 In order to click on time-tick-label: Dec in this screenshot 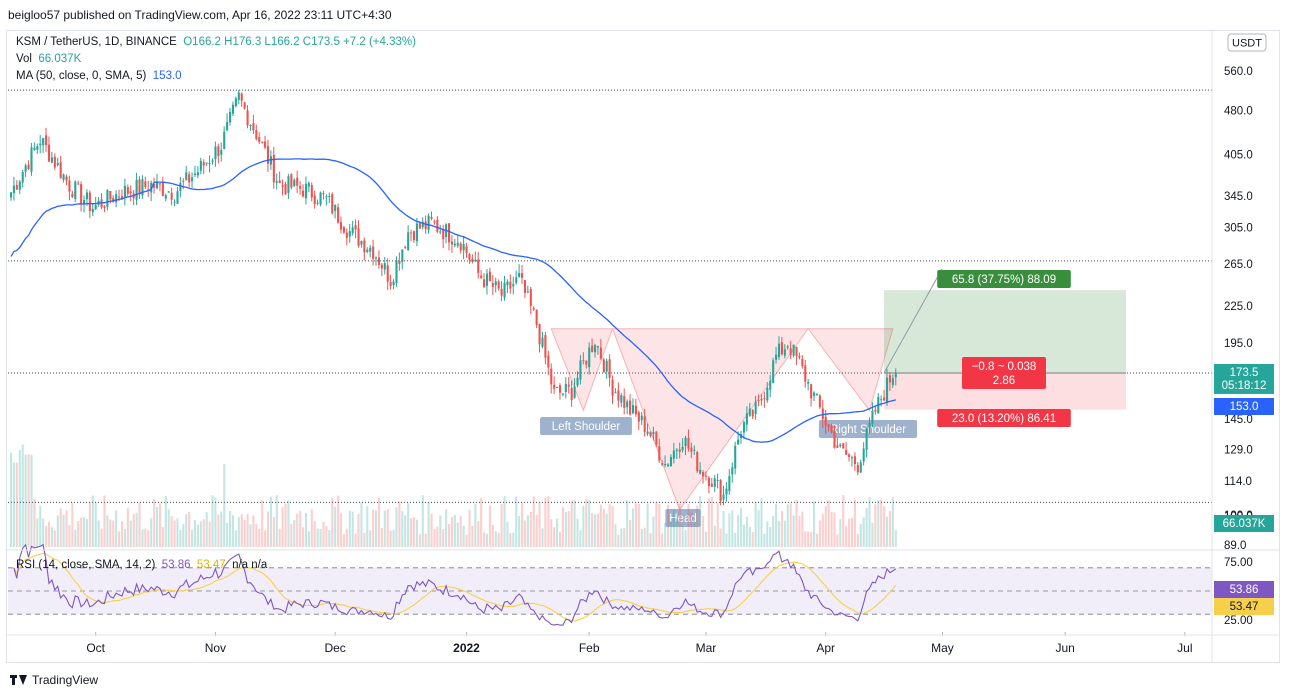, I will do `click(334, 648)`.